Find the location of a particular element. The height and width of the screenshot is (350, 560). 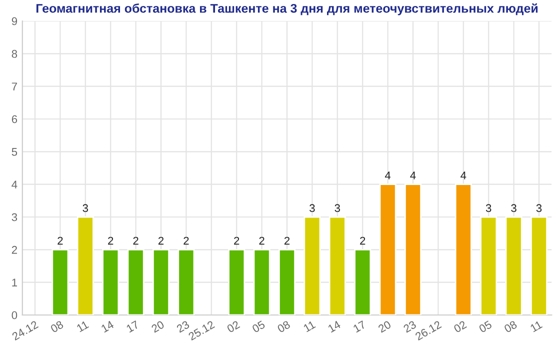

y-tick-label: 8 is located at coordinates (15, 54).